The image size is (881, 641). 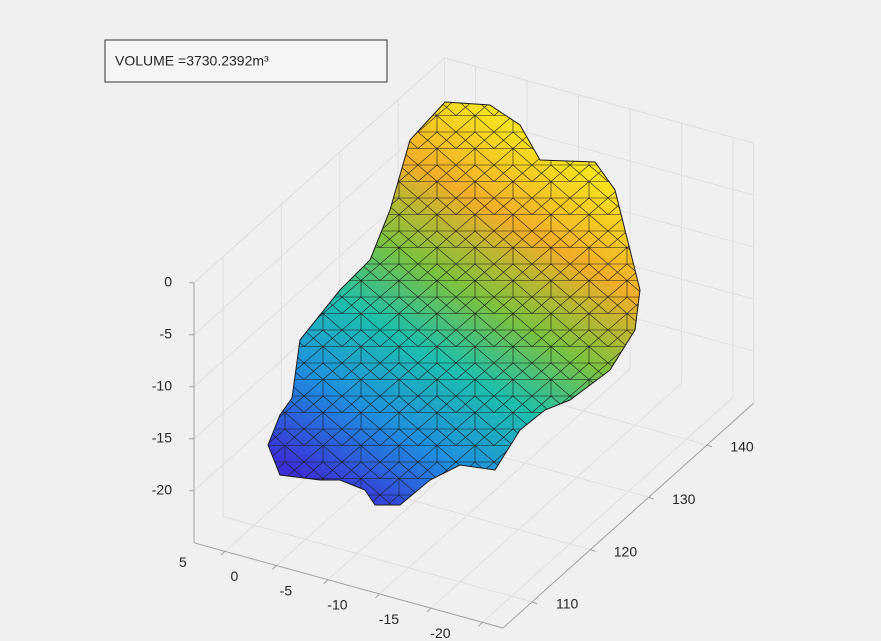 What do you see at coordinates (626, 551) in the screenshot?
I see `y-tick-label: 120` at bounding box center [626, 551].